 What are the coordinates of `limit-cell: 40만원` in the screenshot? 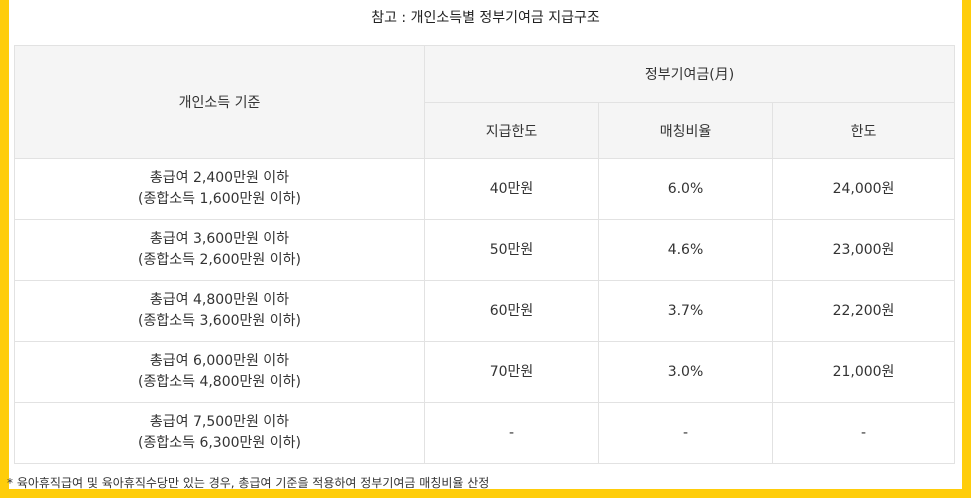 It's located at (511, 189).